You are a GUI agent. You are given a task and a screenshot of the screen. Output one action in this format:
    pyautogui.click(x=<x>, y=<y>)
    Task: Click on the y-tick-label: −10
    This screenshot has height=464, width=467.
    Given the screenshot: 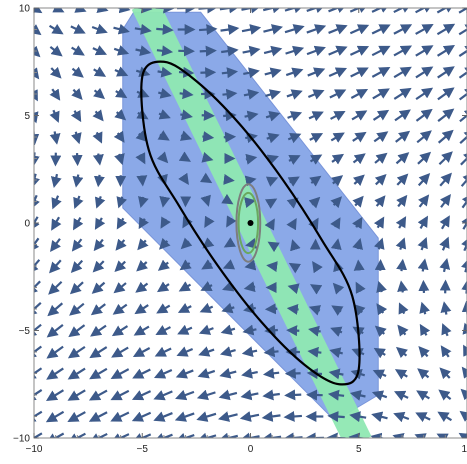 What is the action you would take?
    pyautogui.click(x=21, y=439)
    